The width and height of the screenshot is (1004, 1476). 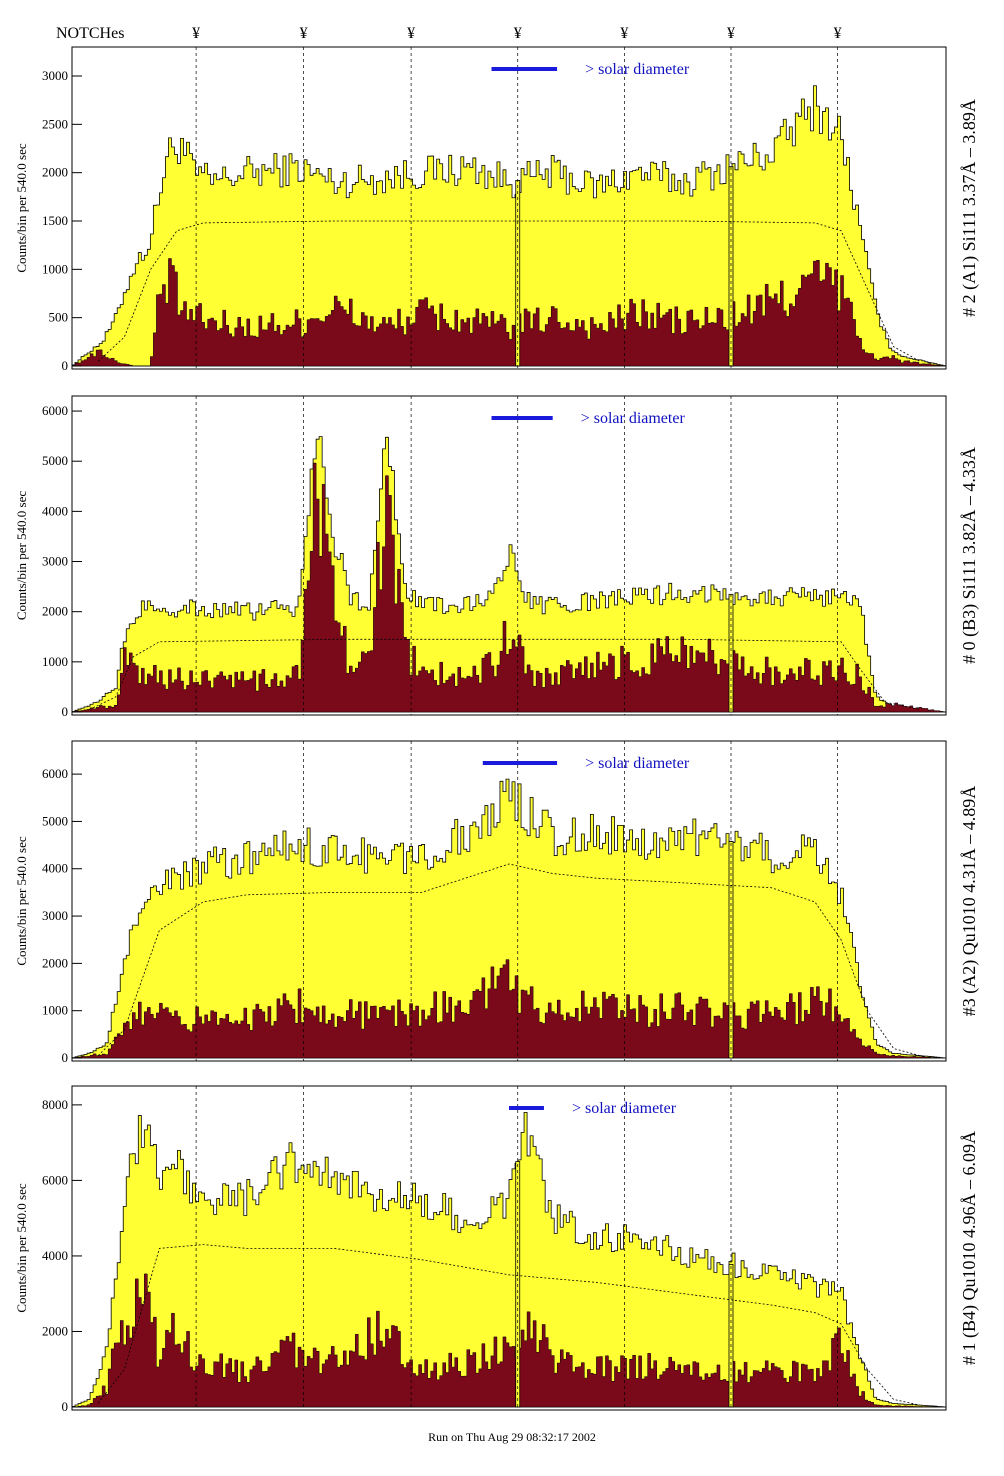 I want to click on notch-mark-6: ¥, so click(x=731, y=33).